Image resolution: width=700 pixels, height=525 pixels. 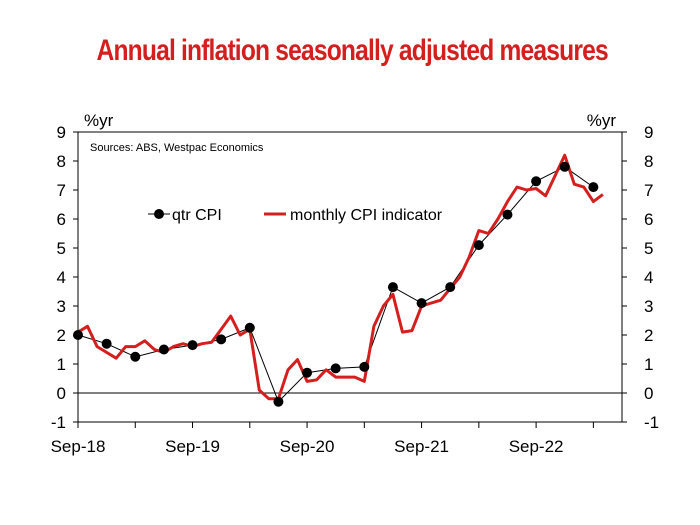 What do you see at coordinates (61, 335) in the screenshot?
I see `y-tick-label-left: 2` at bounding box center [61, 335].